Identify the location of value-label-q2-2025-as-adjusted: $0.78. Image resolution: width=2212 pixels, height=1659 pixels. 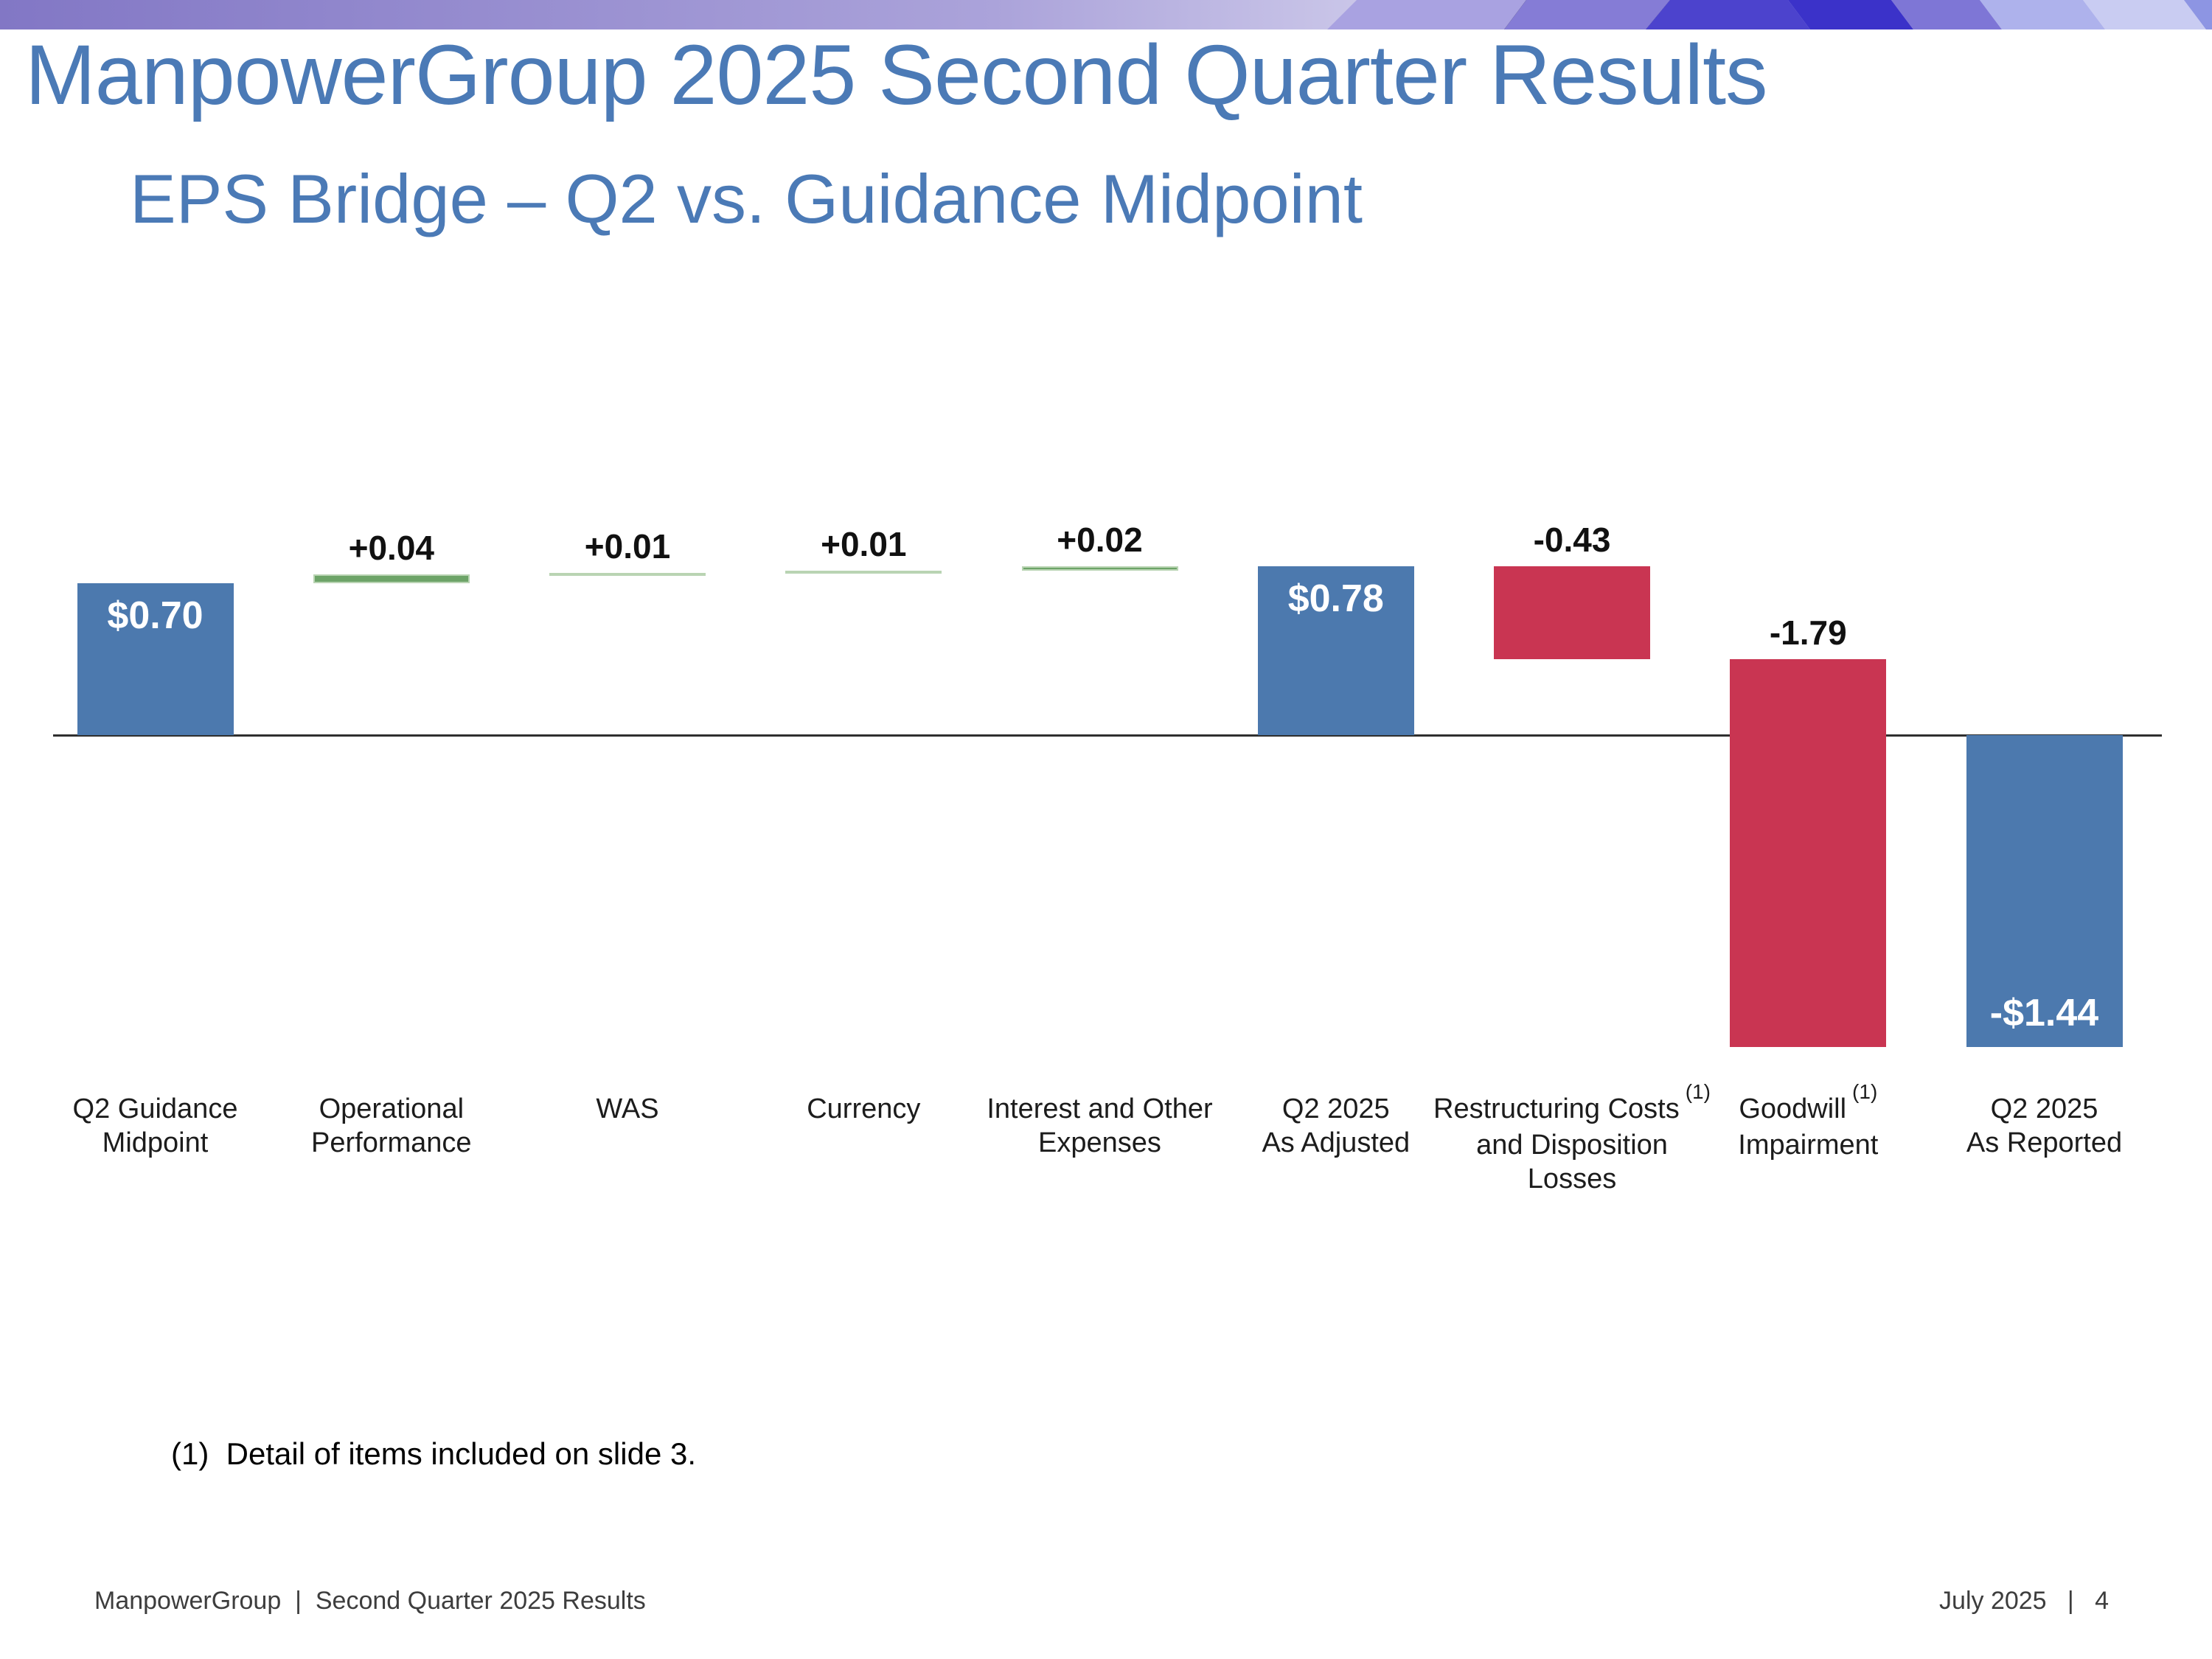
(1335, 598).